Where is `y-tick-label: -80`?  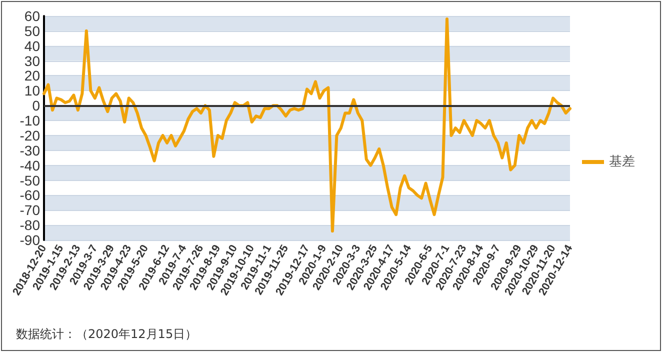
y-tick-label: -80 is located at coordinates (30, 225).